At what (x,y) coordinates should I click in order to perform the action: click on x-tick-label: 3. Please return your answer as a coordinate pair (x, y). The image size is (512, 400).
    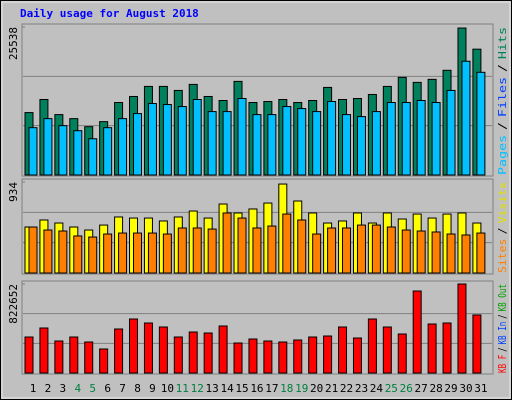
    Looking at the image, I should click on (63, 388).